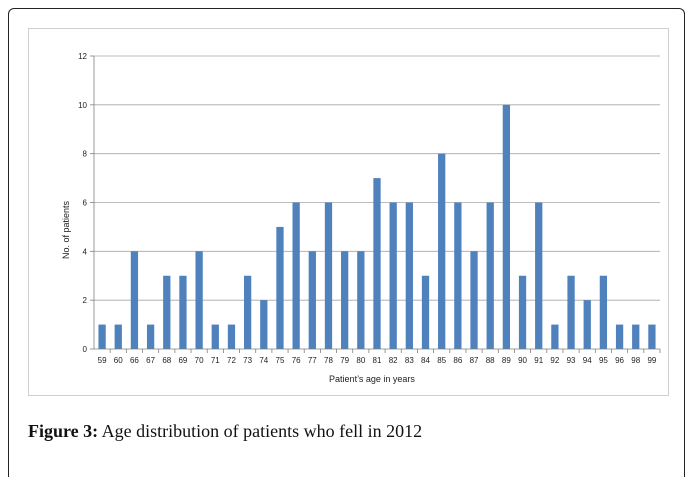 The width and height of the screenshot is (693, 477). What do you see at coordinates (118, 360) in the screenshot?
I see `x-tick-label: 60` at bounding box center [118, 360].